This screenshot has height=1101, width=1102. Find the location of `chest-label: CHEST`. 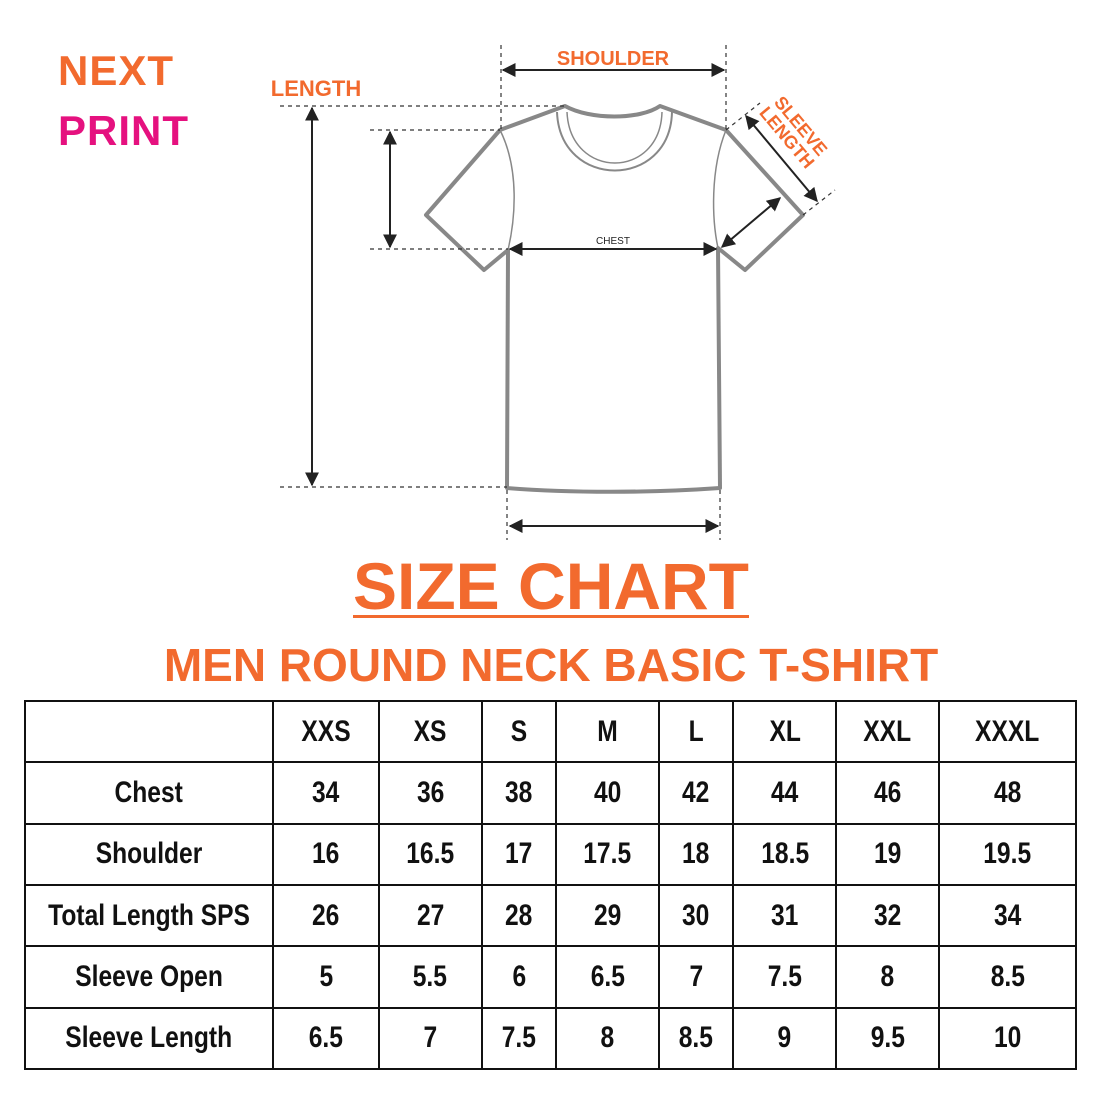

chest-label: CHEST is located at coordinates (613, 241).